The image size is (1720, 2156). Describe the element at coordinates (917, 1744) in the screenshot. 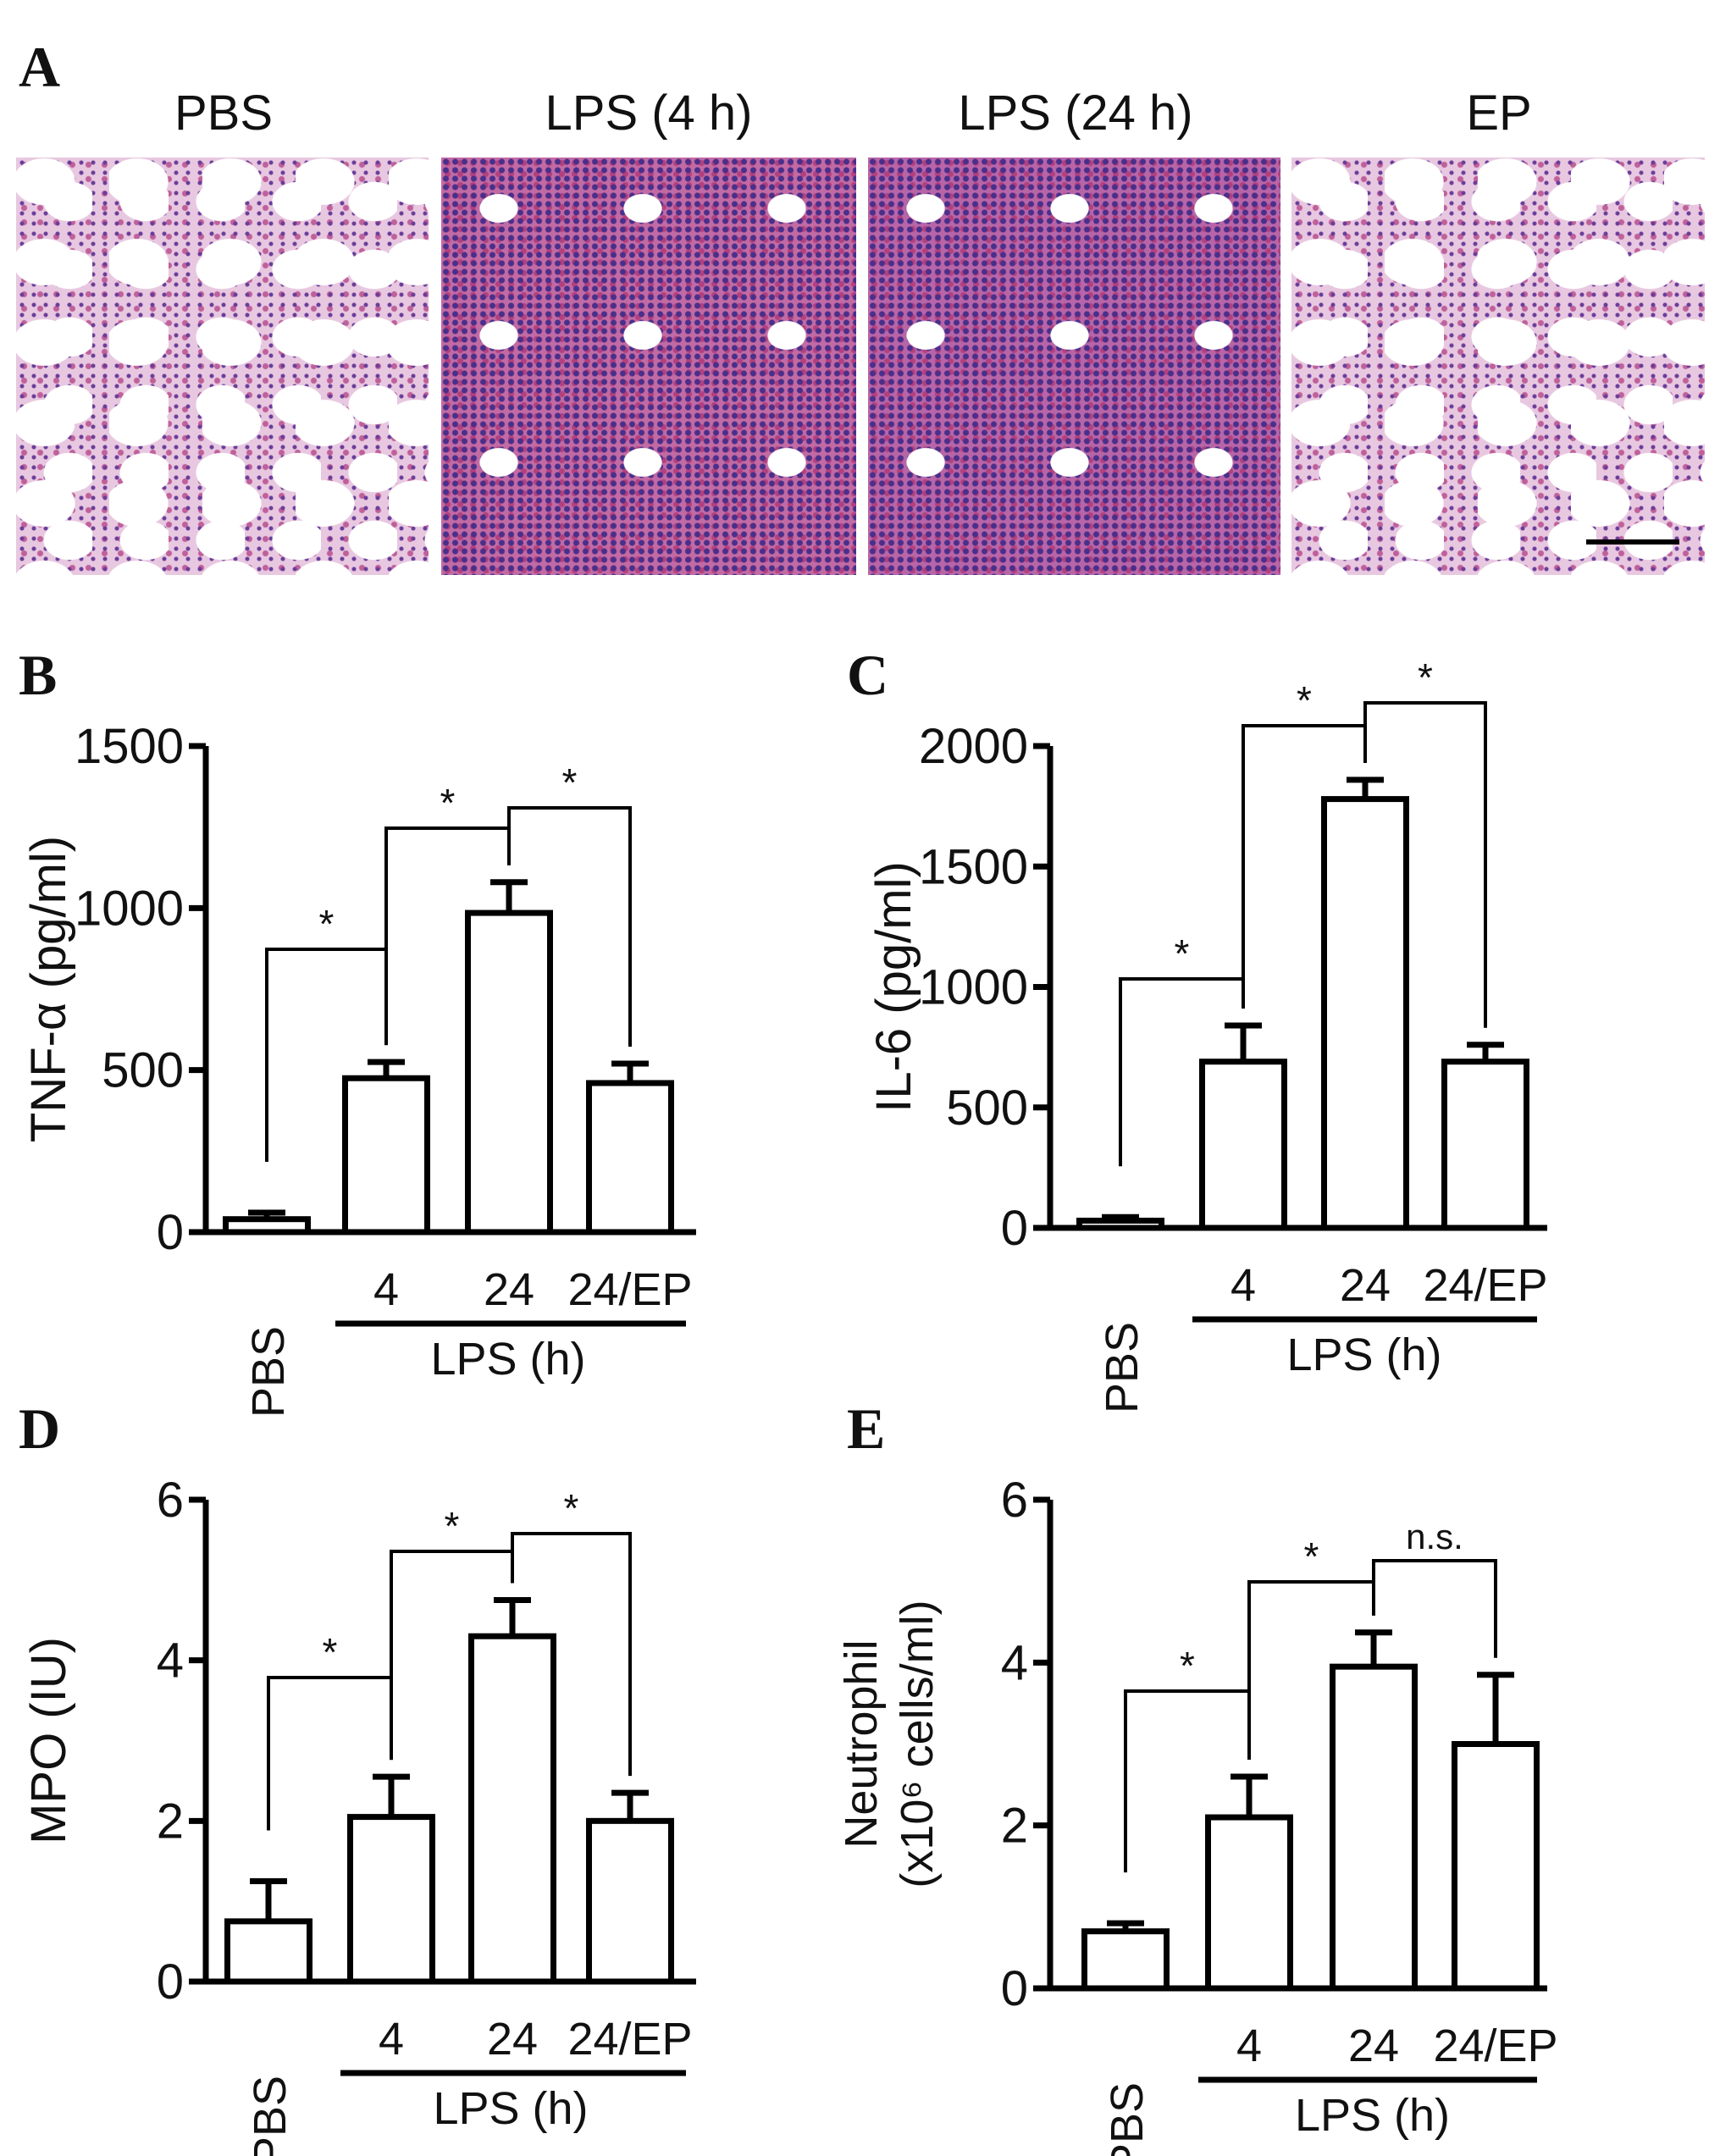

I see `y-axis-label-units: (x10⁶ cells/ml)` at that location.